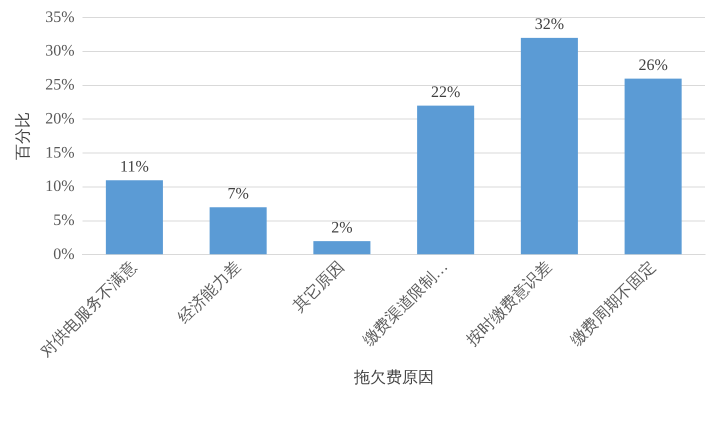 The height and width of the screenshot is (422, 720). I want to click on x-tick-label: 经济能力差, so click(209, 292).